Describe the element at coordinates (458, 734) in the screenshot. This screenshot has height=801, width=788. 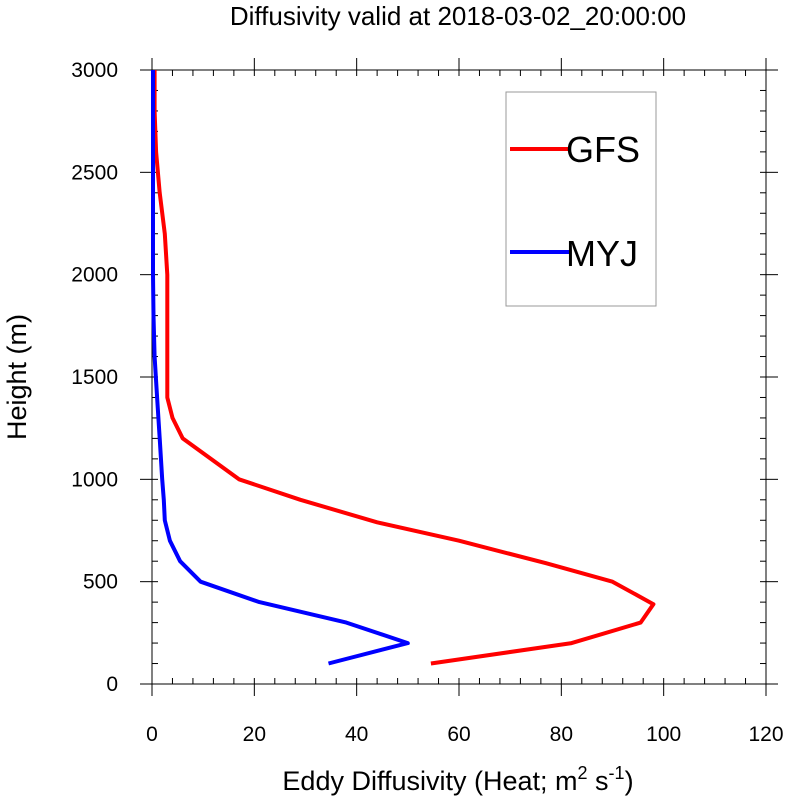
I see `x-tick-label: 60` at that location.